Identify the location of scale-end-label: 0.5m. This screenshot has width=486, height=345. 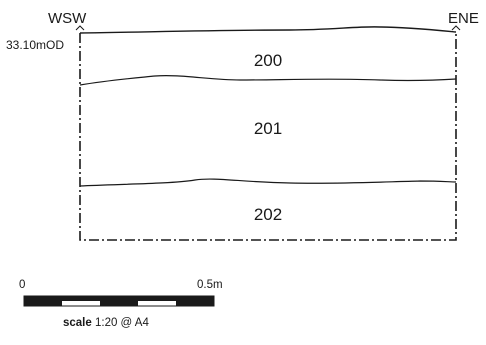
(210, 285).